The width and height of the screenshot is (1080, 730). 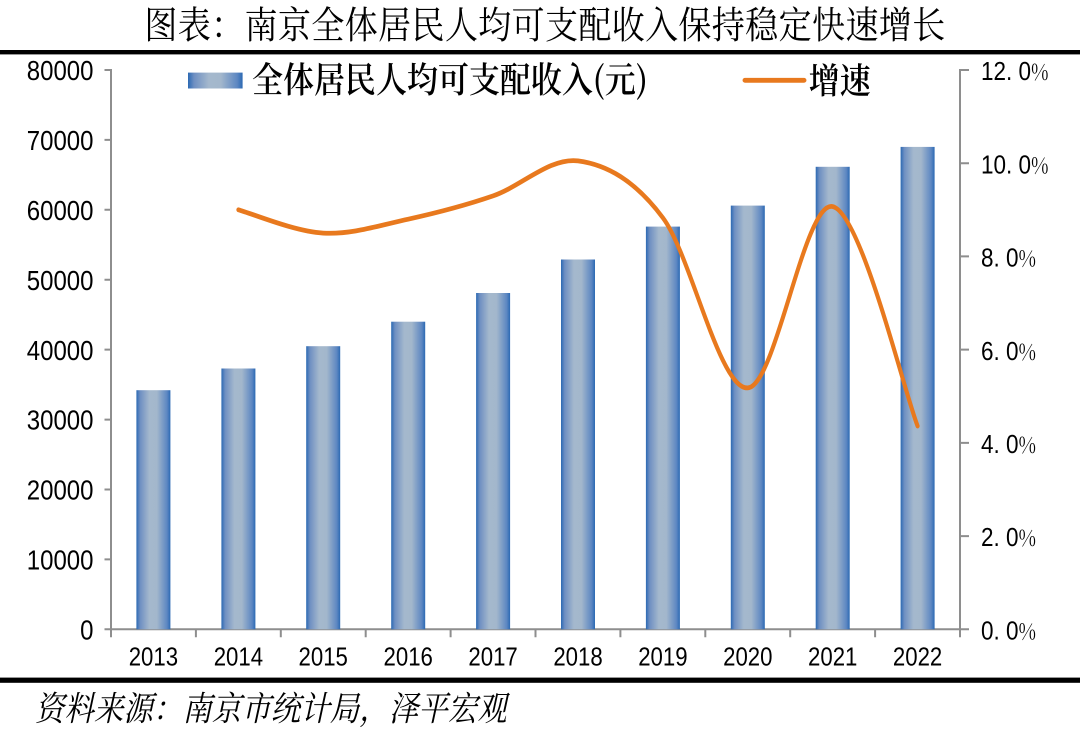 What do you see at coordinates (273, 706) in the screenshot?
I see `svg-text: 资料来源：南京市统计局，泽平宏观` at bounding box center [273, 706].